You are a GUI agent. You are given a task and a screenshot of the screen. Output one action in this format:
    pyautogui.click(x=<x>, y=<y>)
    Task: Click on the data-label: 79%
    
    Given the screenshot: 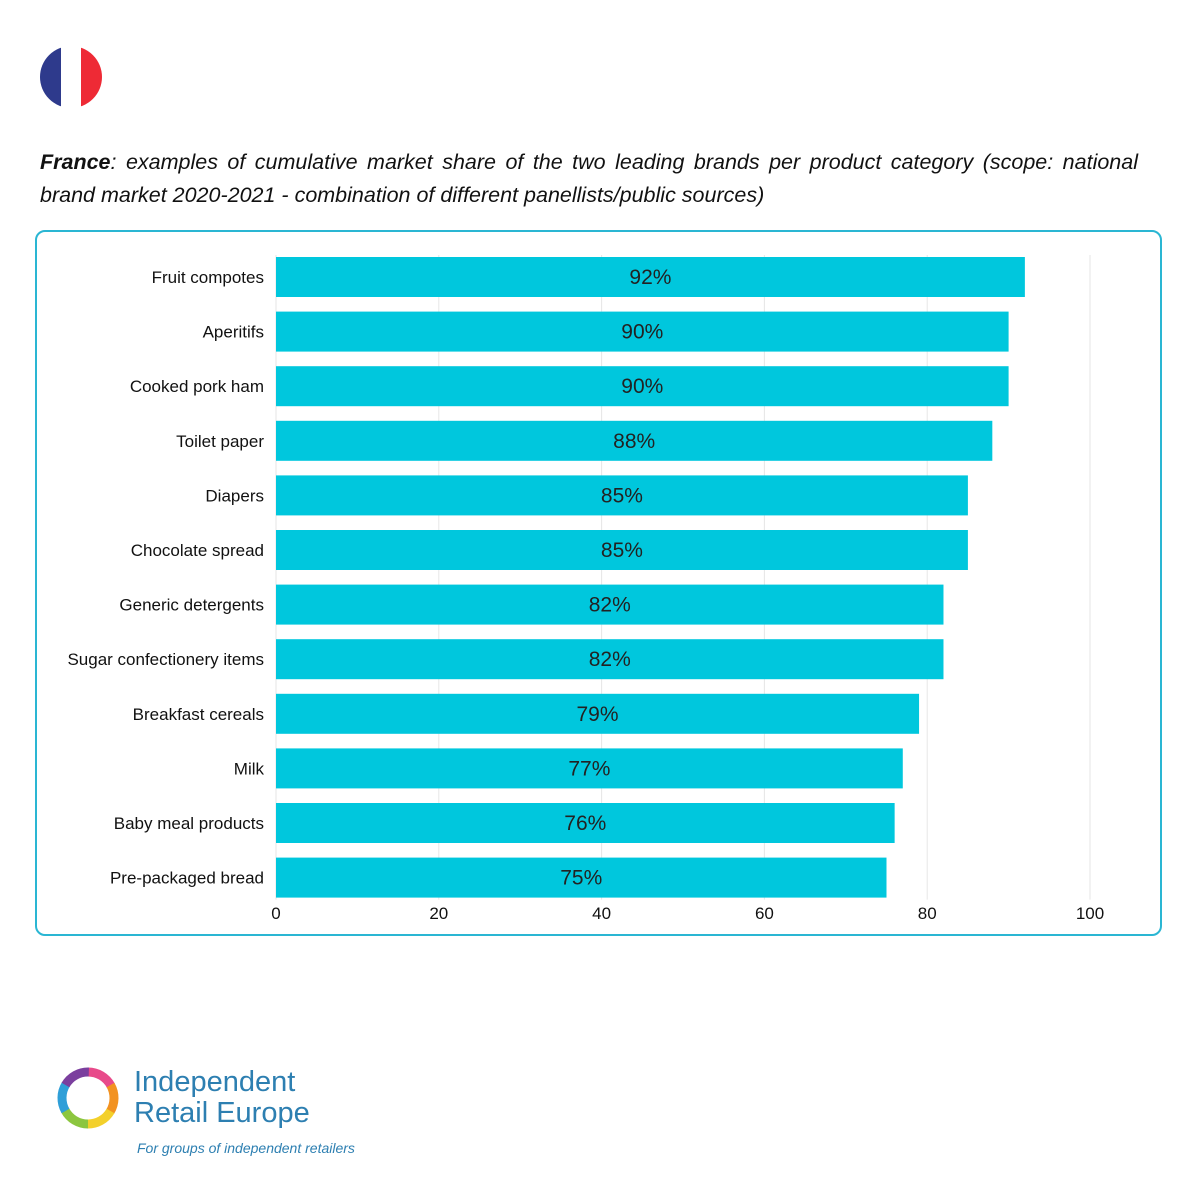 What is the action you would take?
    pyautogui.click(x=598, y=714)
    